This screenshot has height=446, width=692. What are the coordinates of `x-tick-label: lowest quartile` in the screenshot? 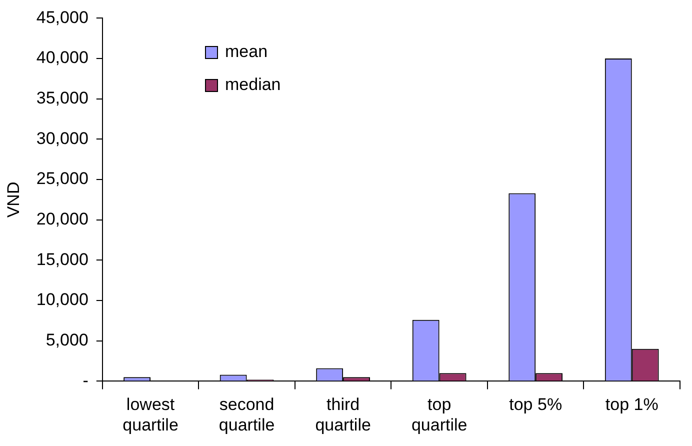 It's located at (150, 414).